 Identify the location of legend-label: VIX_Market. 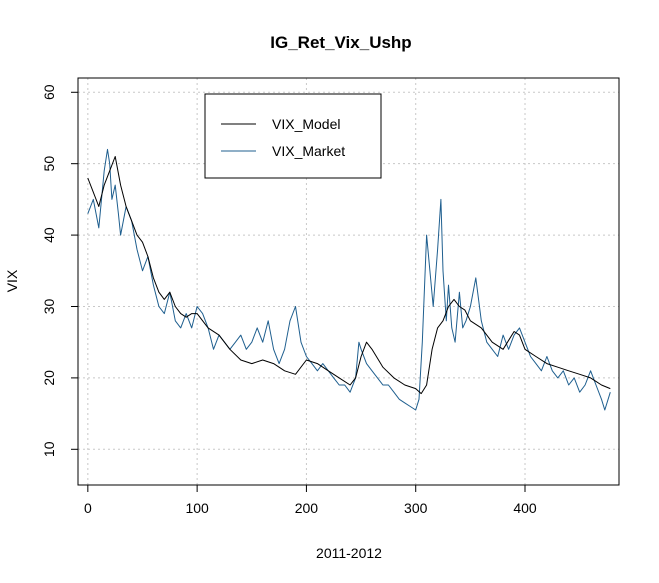
(308, 151).